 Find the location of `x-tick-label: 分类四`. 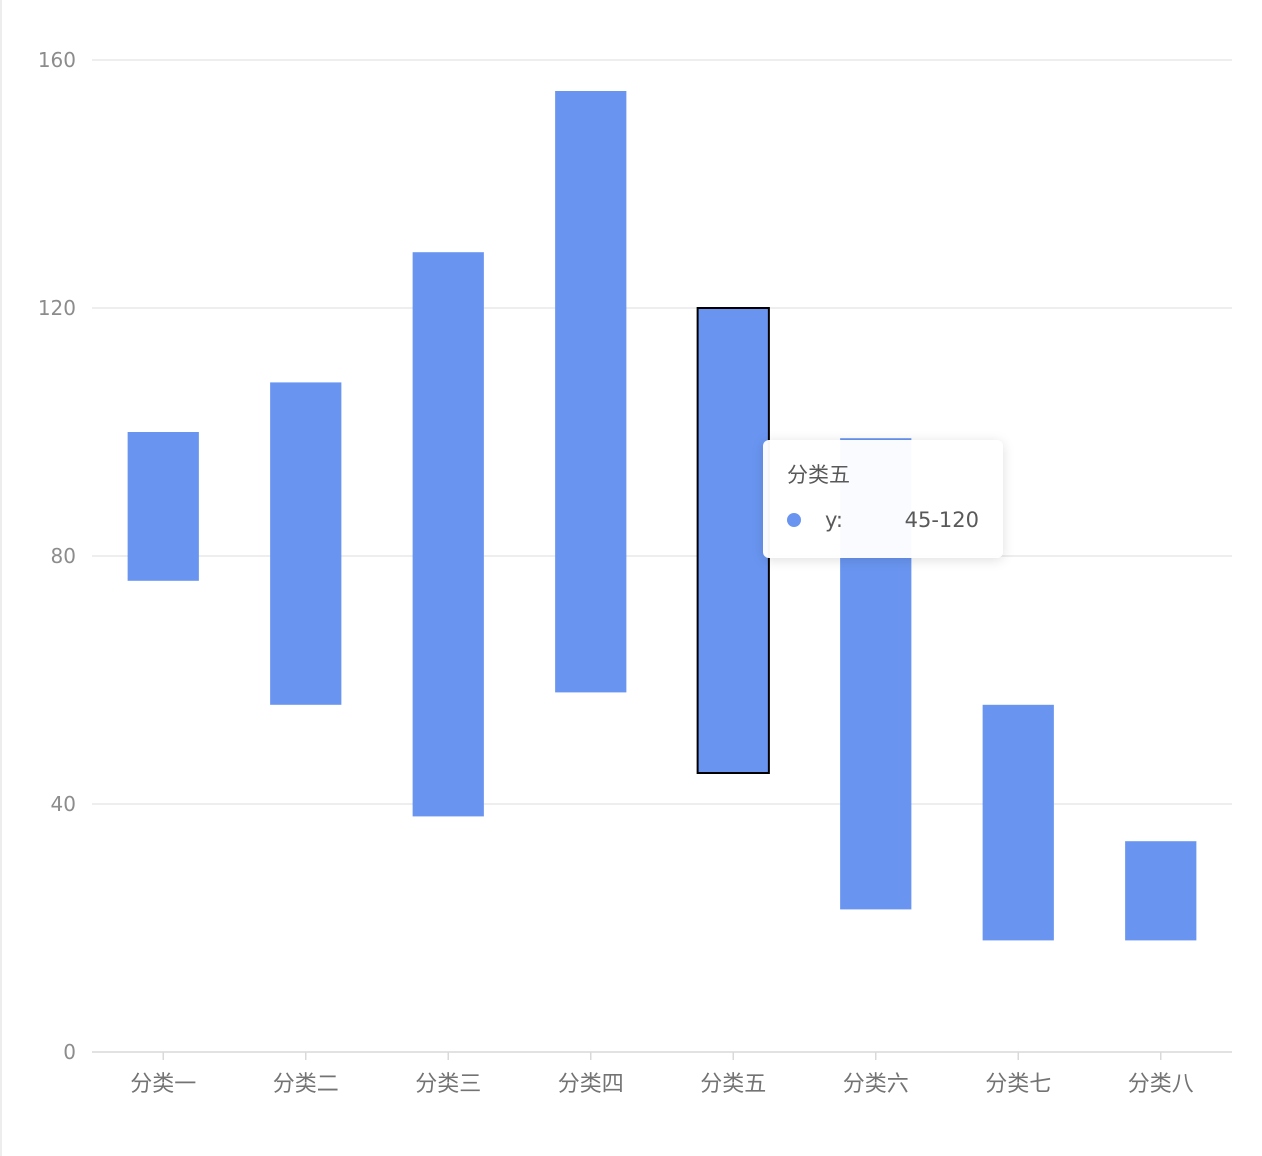

x-tick-label: 分类四 is located at coordinates (591, 1084).